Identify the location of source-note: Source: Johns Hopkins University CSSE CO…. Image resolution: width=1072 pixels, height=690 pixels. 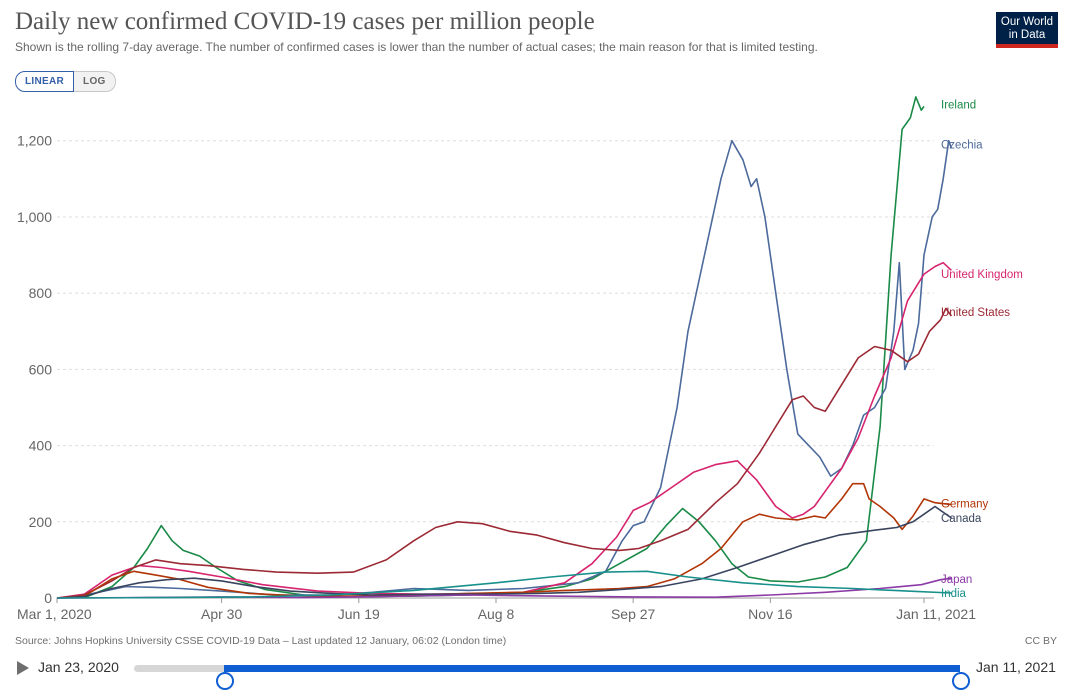
(261, 641).